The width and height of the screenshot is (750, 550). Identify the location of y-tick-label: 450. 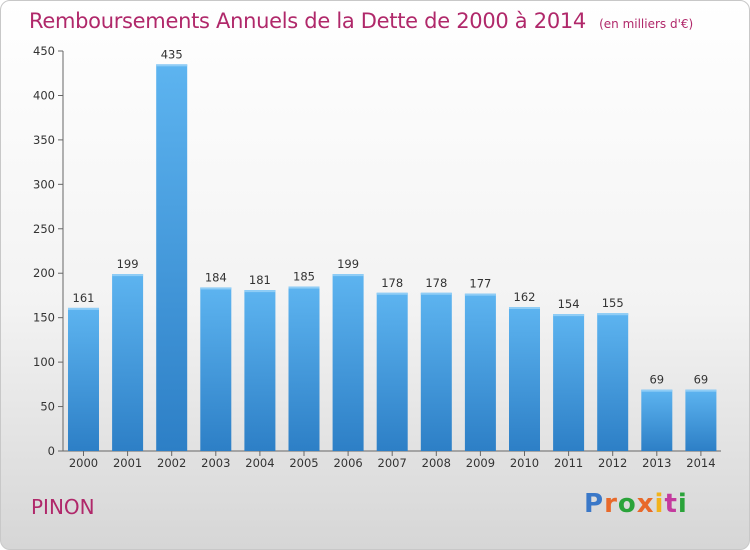
(44, 51).